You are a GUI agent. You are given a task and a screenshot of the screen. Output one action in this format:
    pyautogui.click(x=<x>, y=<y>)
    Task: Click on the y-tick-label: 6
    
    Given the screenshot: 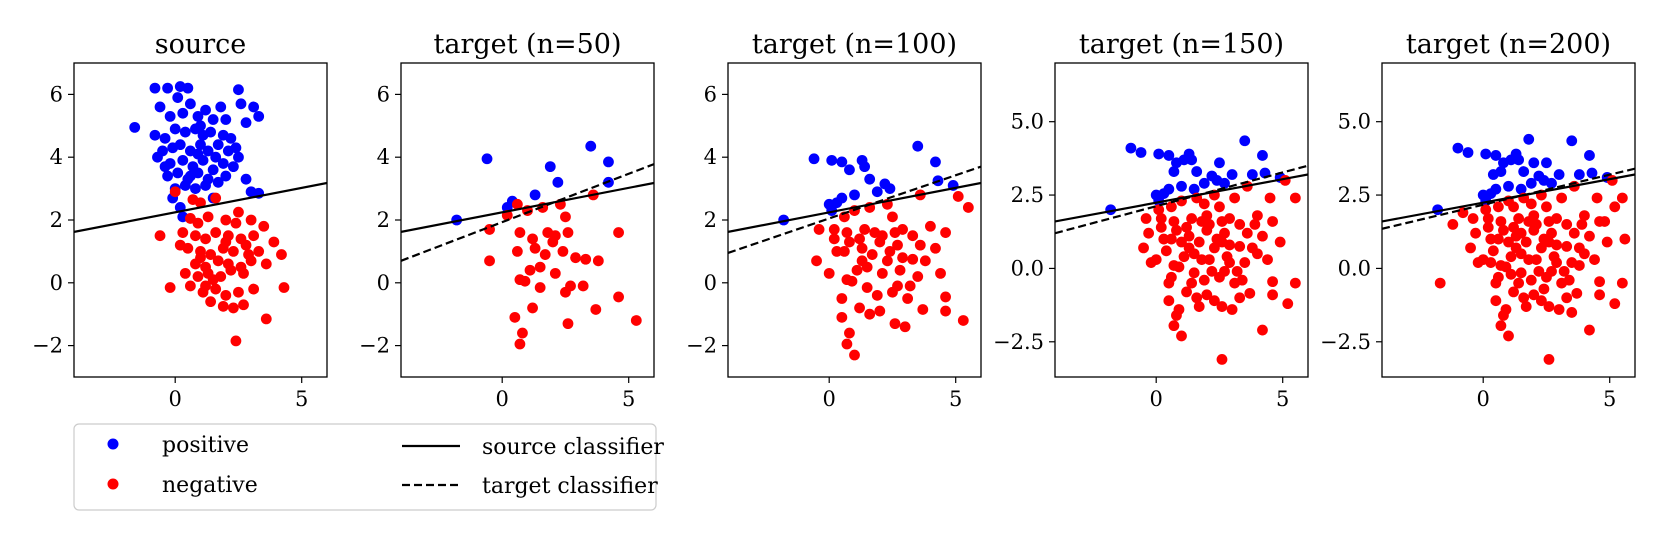 What is the action you would take?
    pyautogui.click(x=56, y=94)
    